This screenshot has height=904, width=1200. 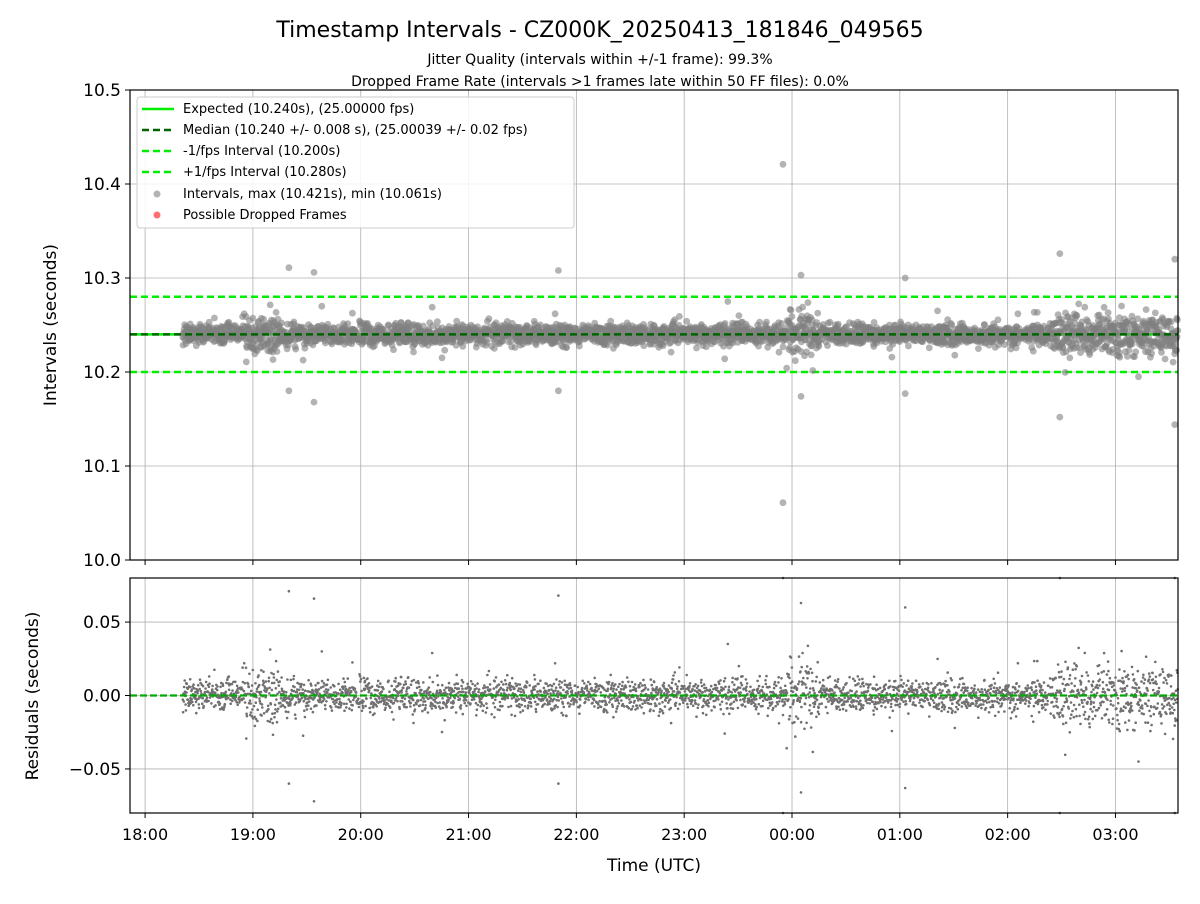 I want to click on legend-label-expected: Expected (10.240s), (25.00000 fps), so click(x=298, y=109).